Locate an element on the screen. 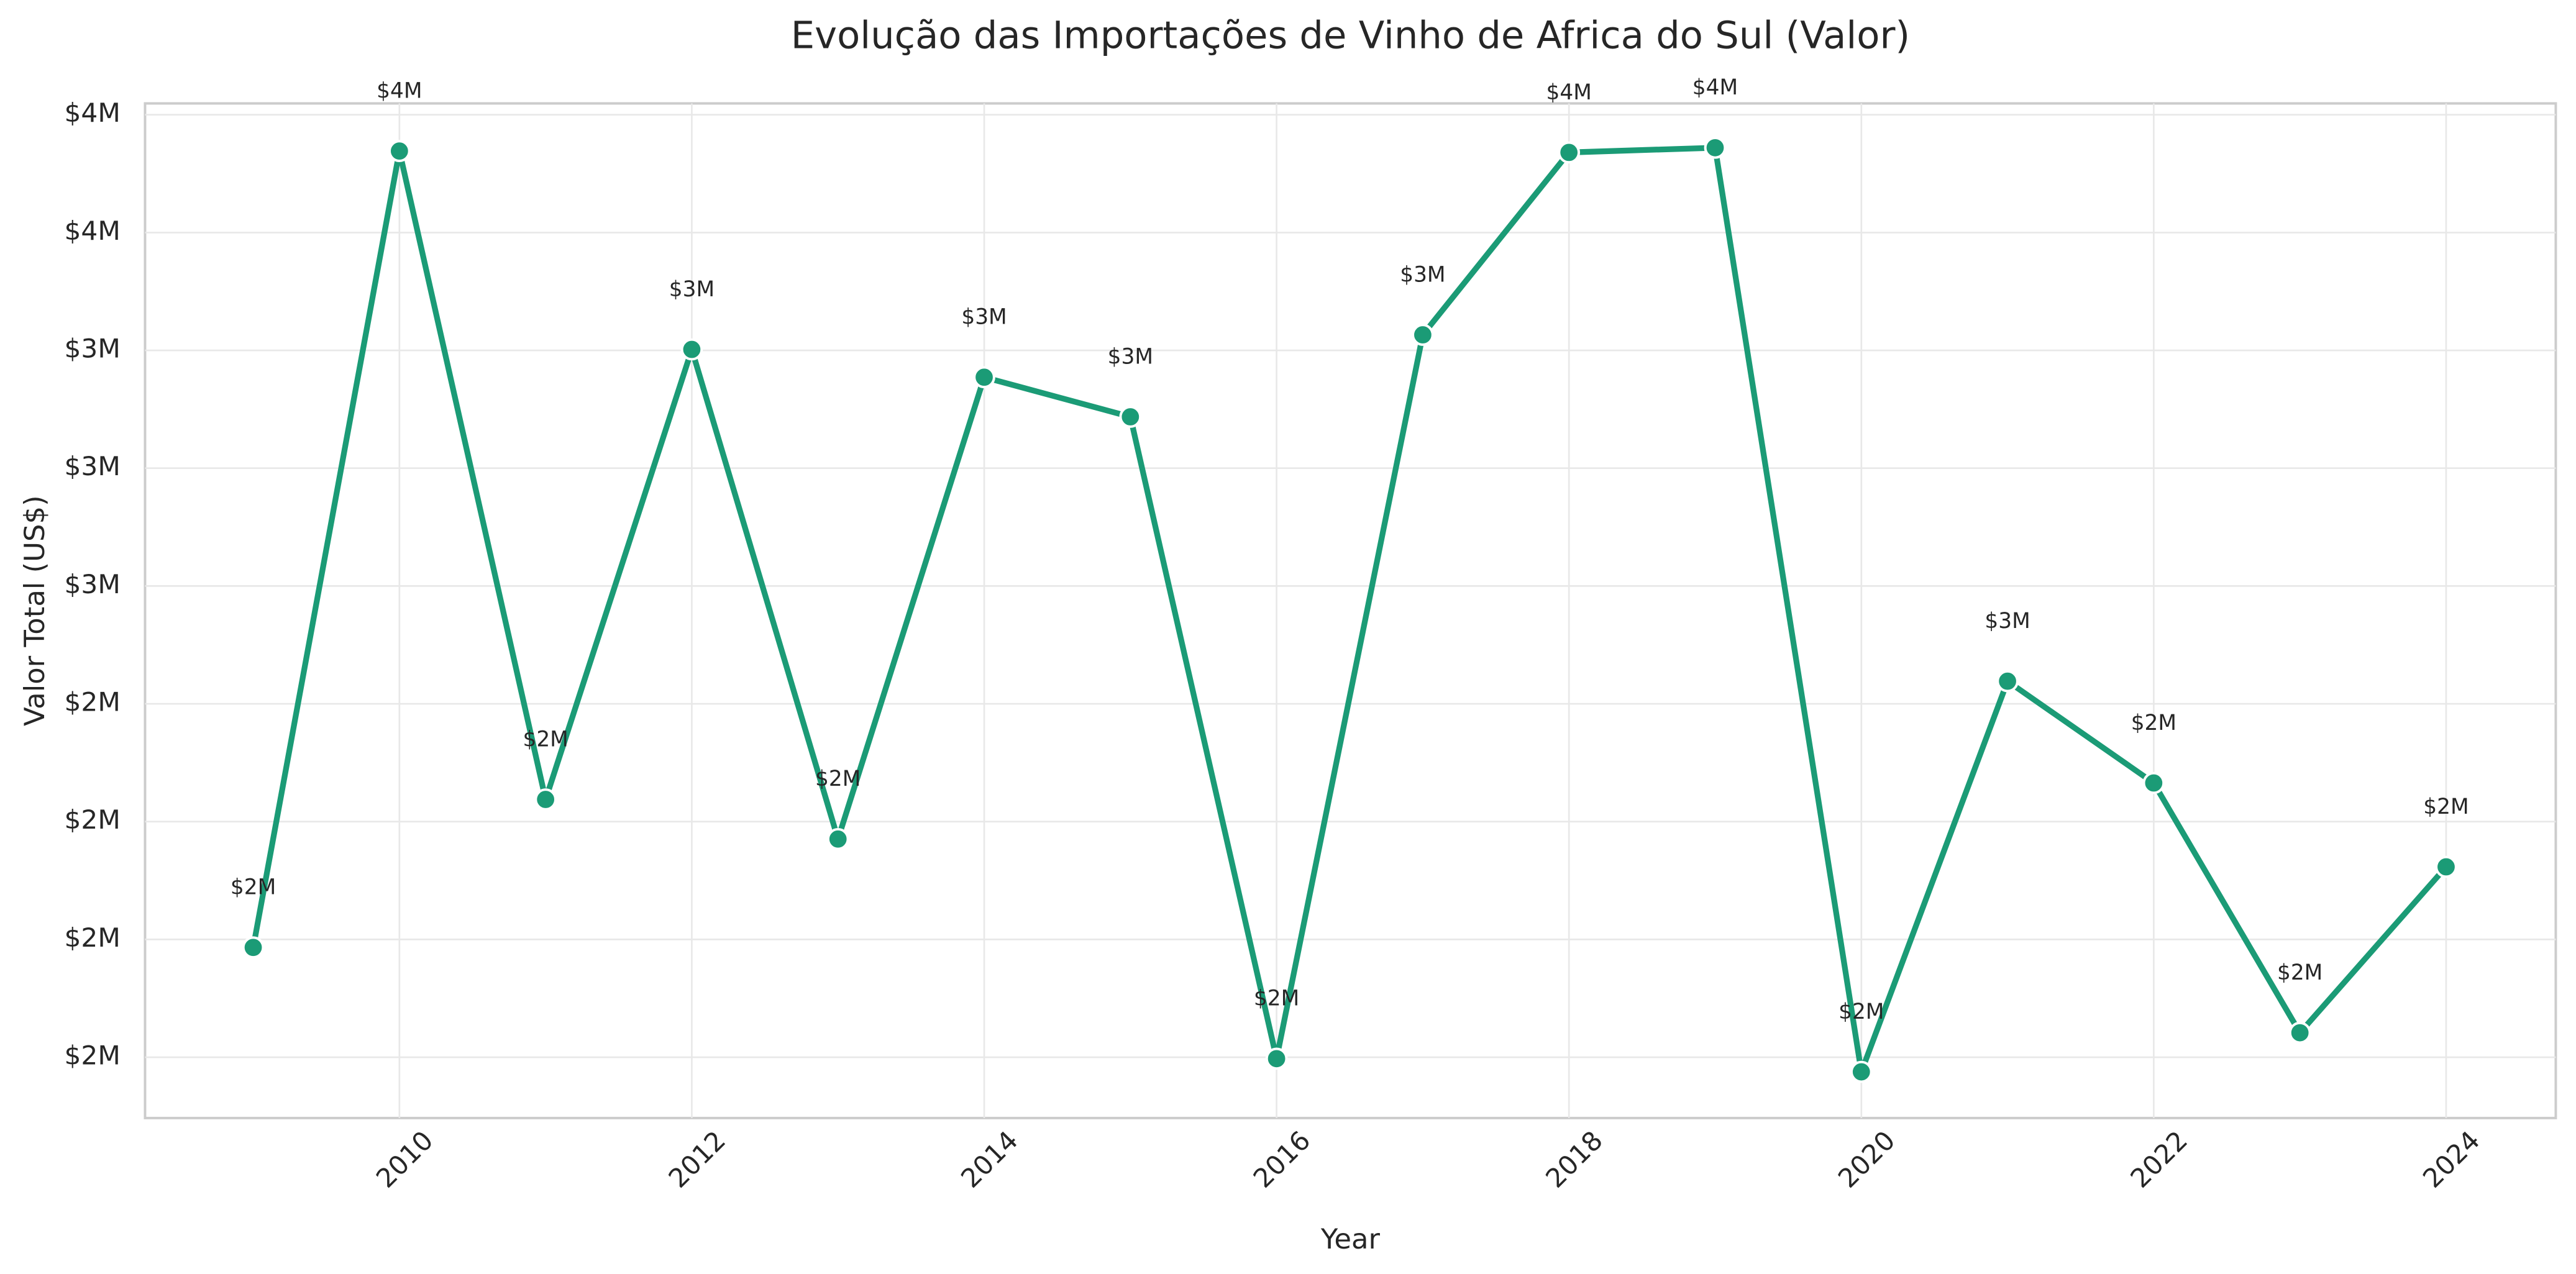  x-tick-label: 2010 is located at coordinates (404, 1159).